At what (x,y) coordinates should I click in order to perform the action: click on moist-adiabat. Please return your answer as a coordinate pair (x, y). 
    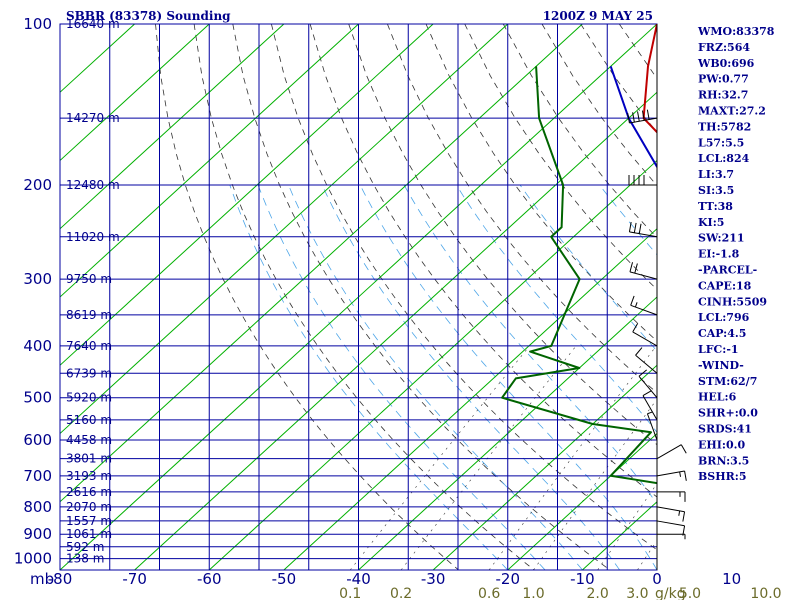
    Looking at the image, I should click on (556, 308).